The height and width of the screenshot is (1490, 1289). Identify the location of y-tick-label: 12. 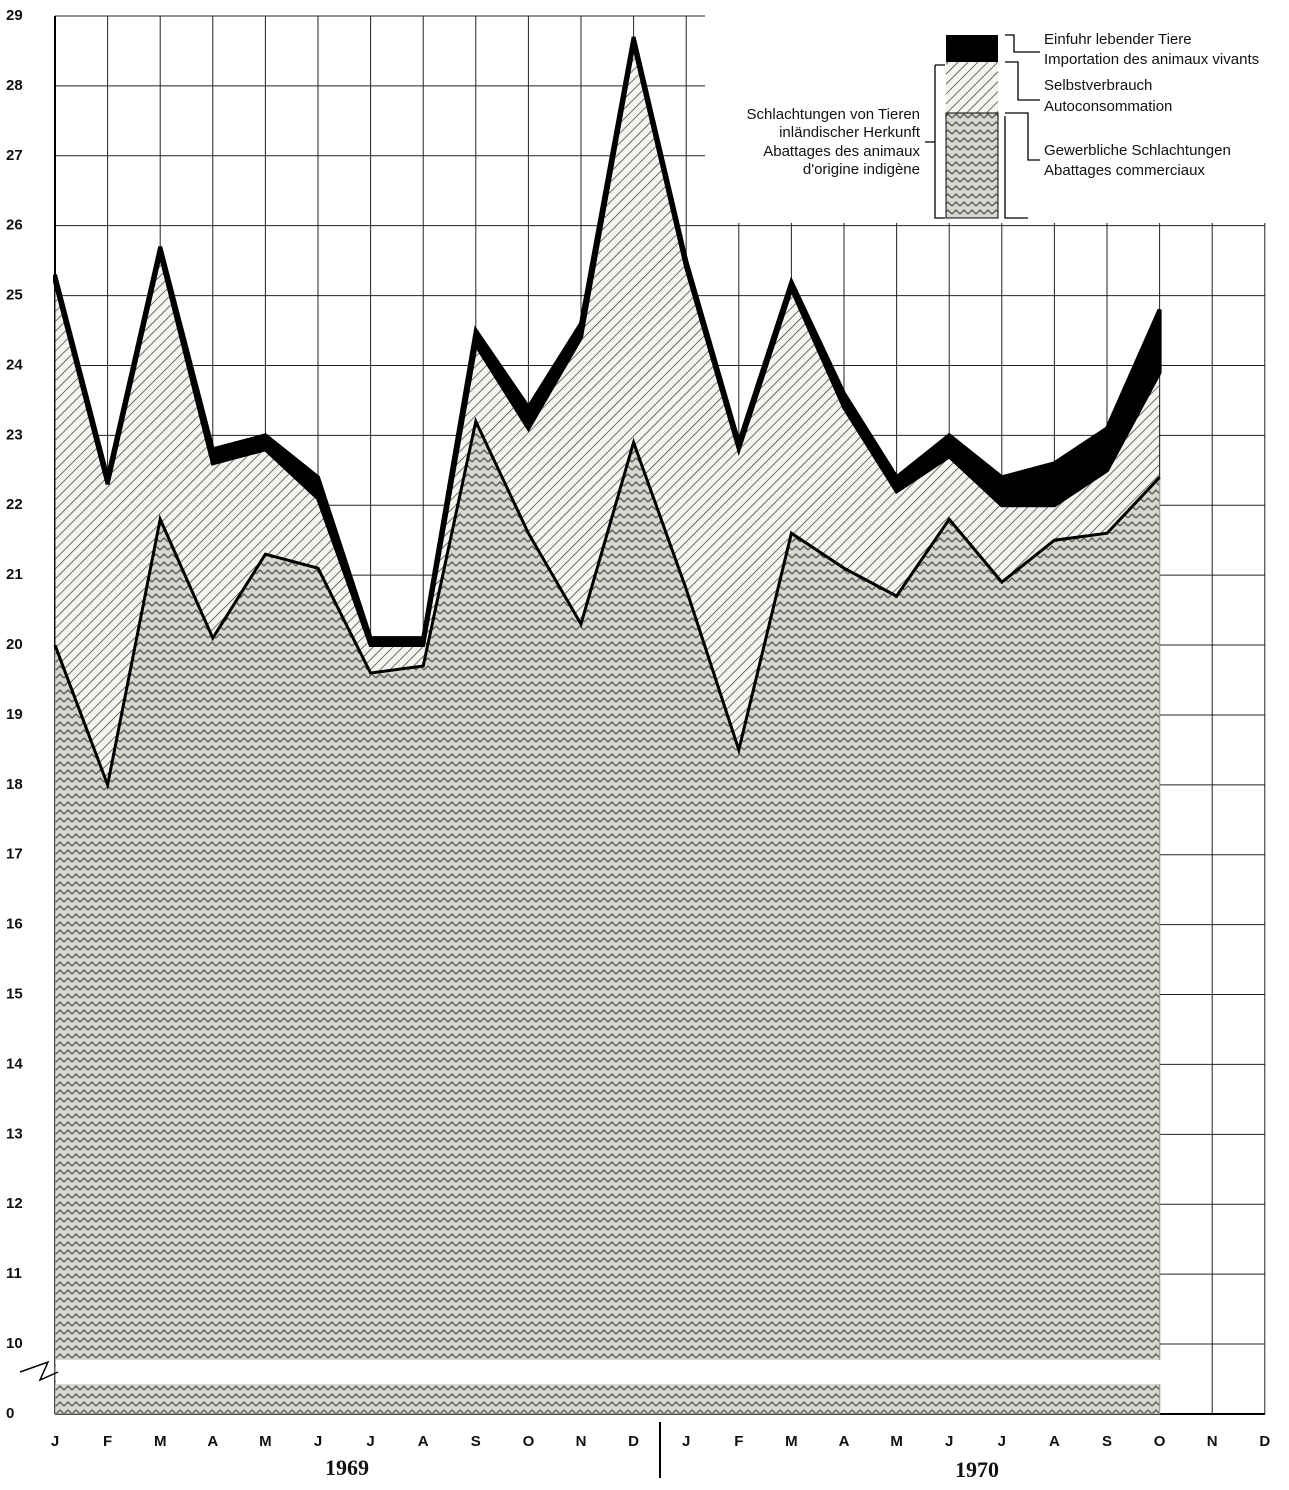
(14, 1203).